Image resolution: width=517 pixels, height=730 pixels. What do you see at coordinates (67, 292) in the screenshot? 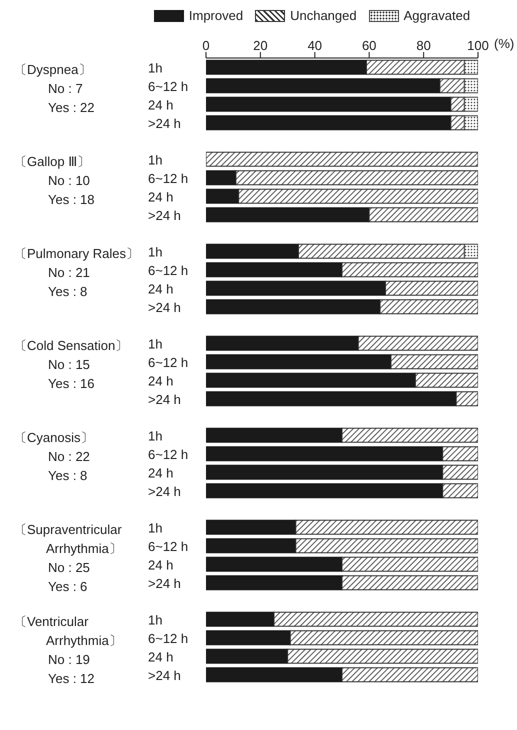
I see `text: Yes : 8` at bounding box center [67, 292].